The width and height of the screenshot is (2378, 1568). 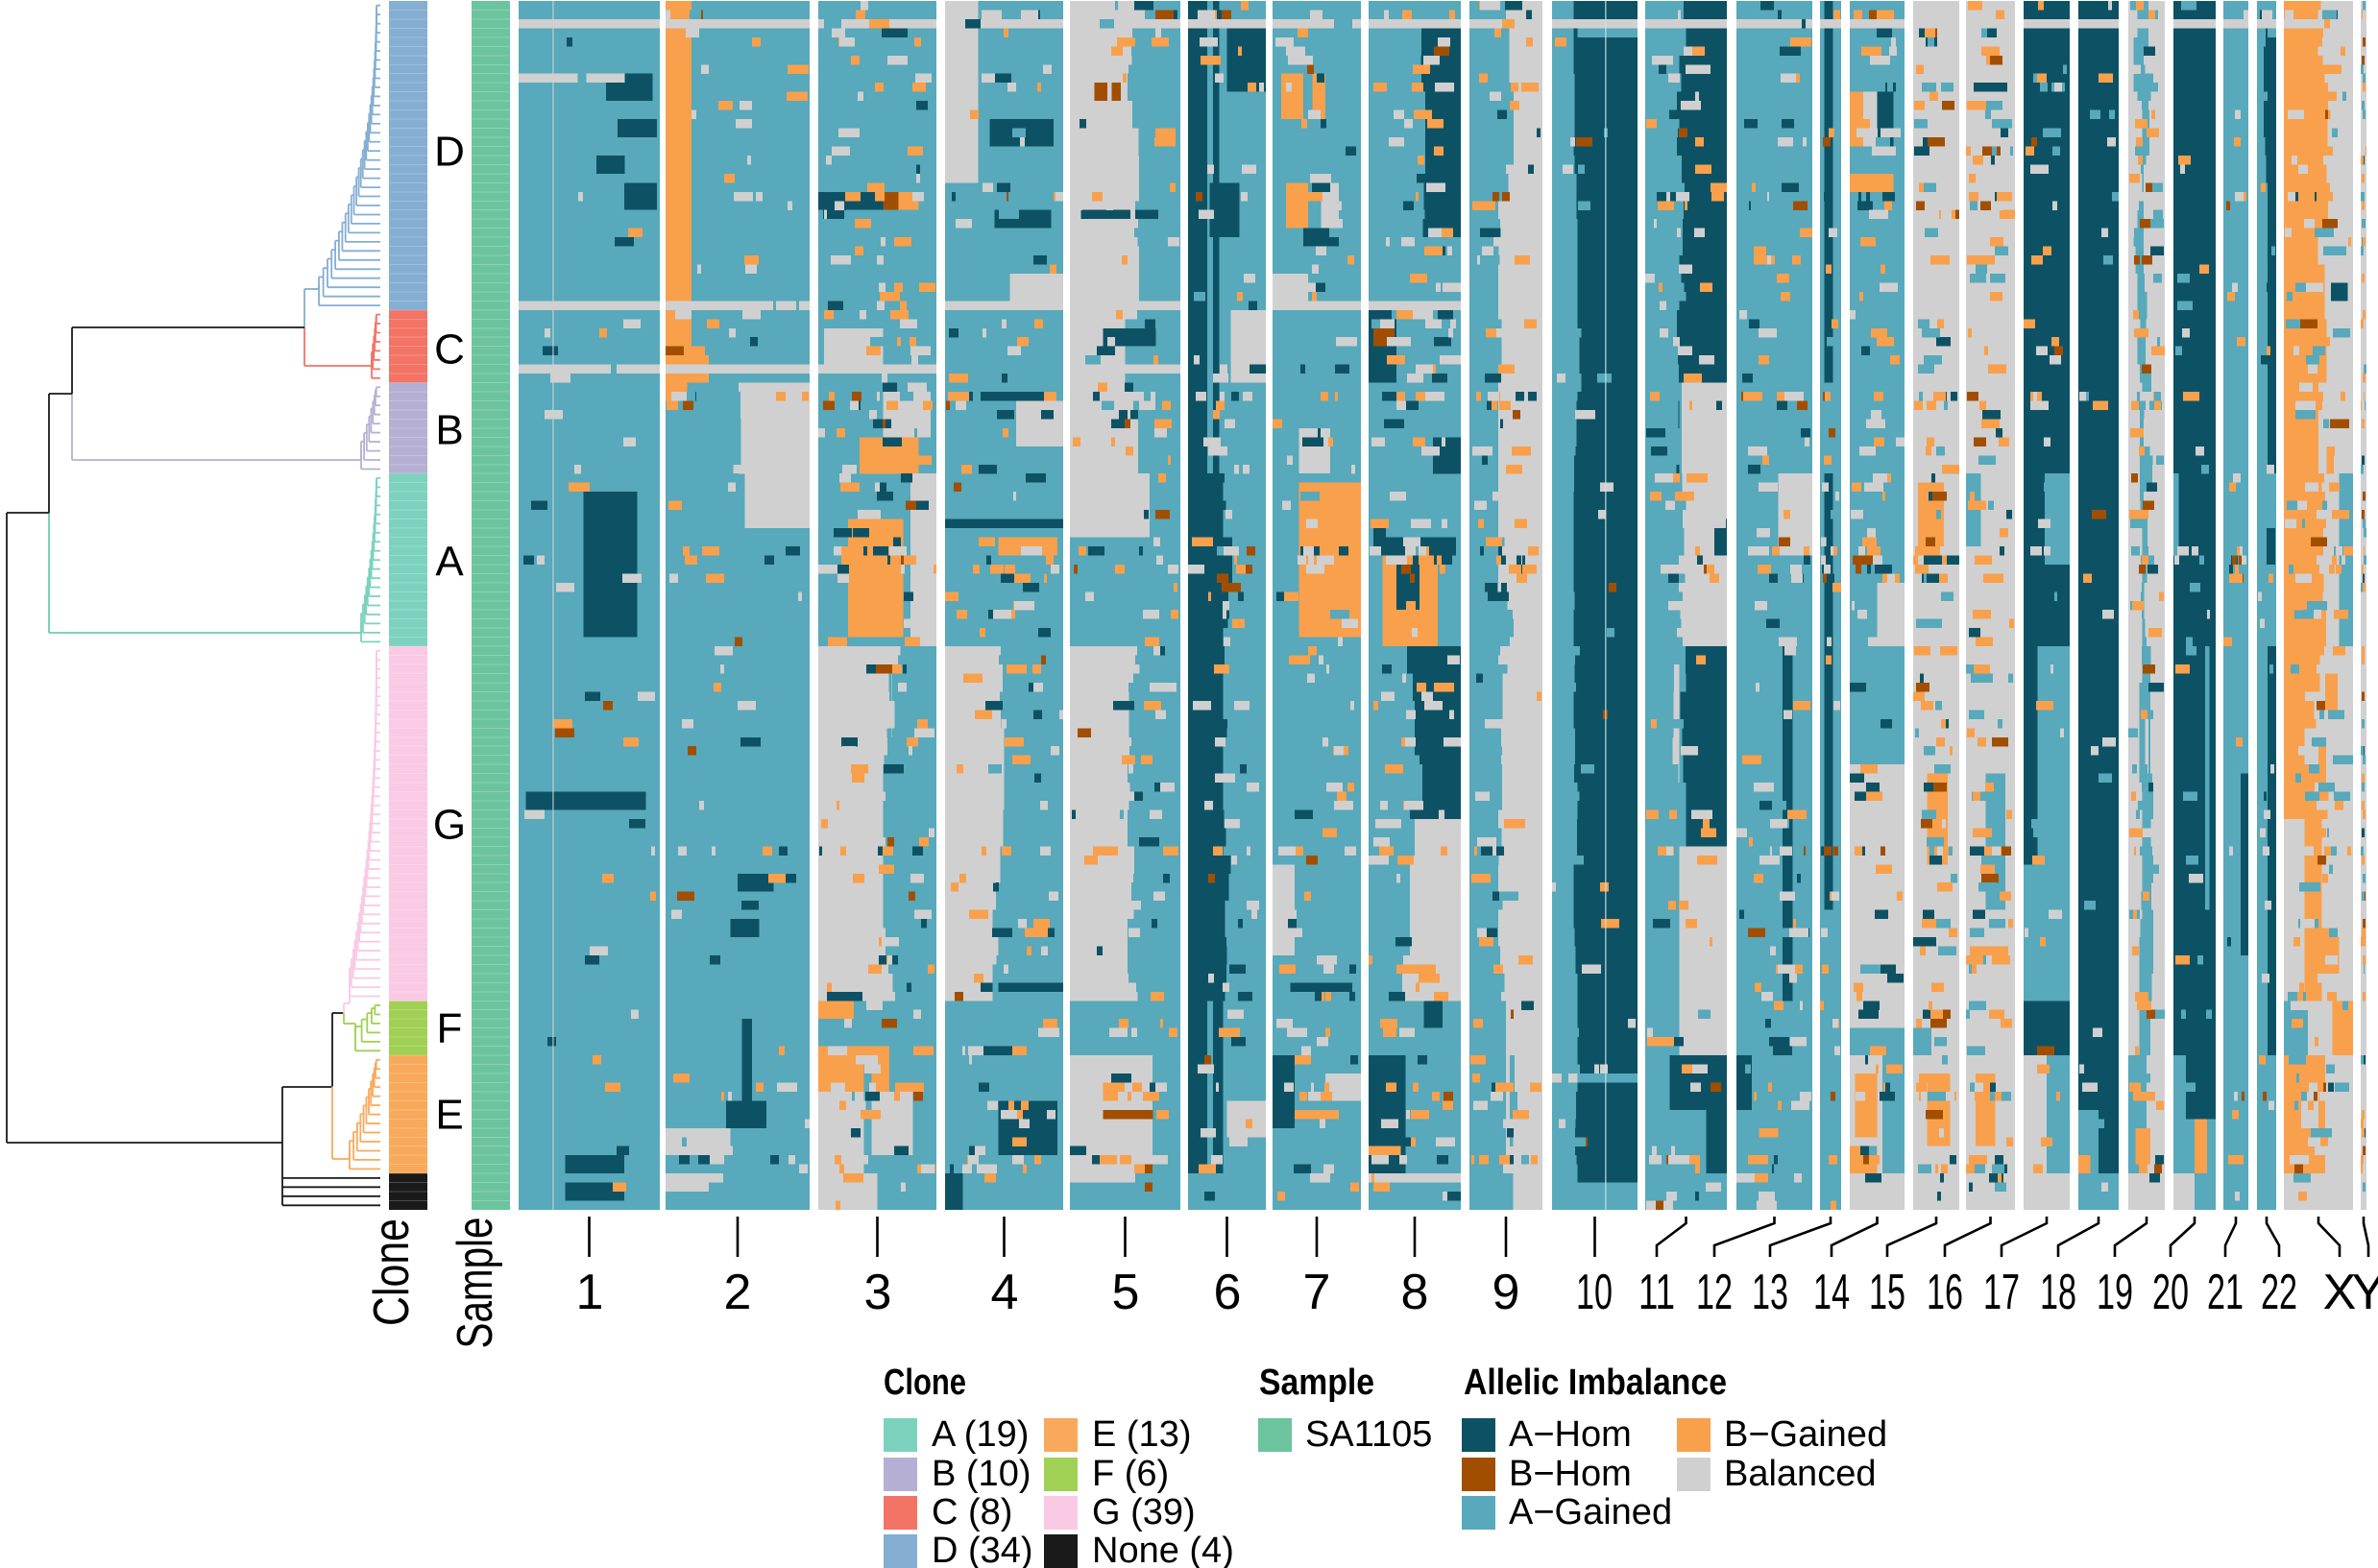 I want to click on svg-text: A−Hom, so click(x=1570, y=1434).